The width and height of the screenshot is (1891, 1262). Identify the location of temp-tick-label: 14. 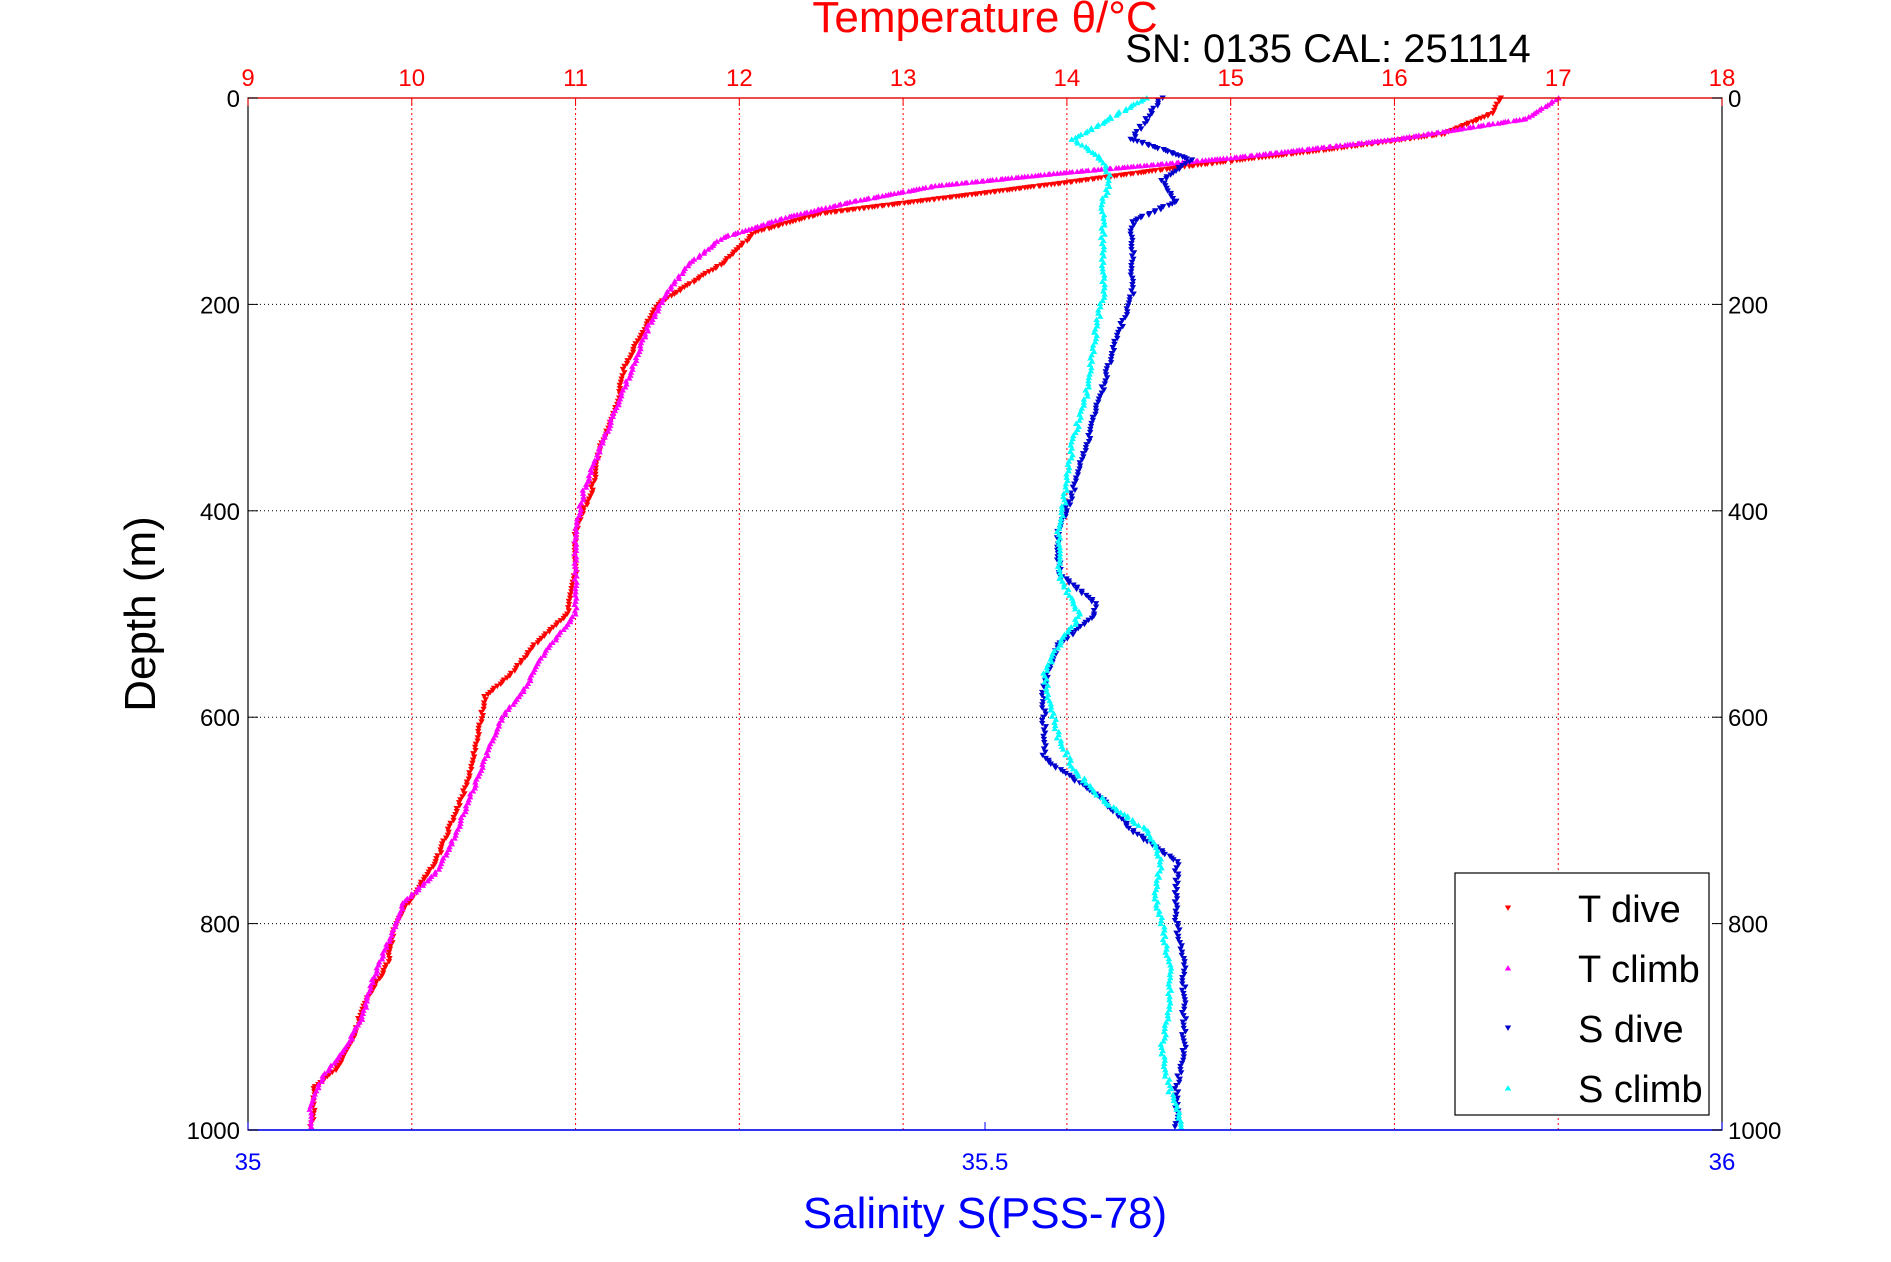
(1067, 78).